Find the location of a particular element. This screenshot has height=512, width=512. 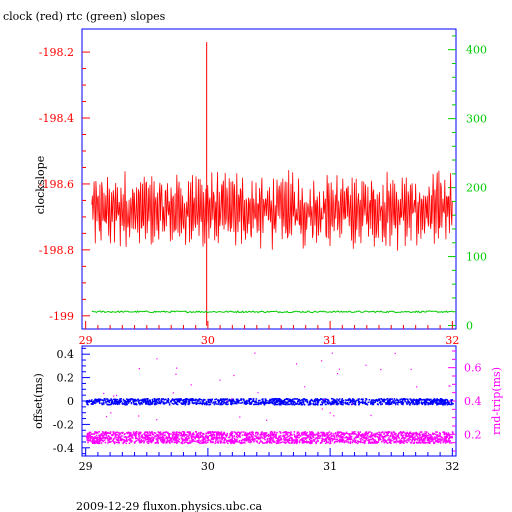

clock-series-line is located at coordinates (272, 210).